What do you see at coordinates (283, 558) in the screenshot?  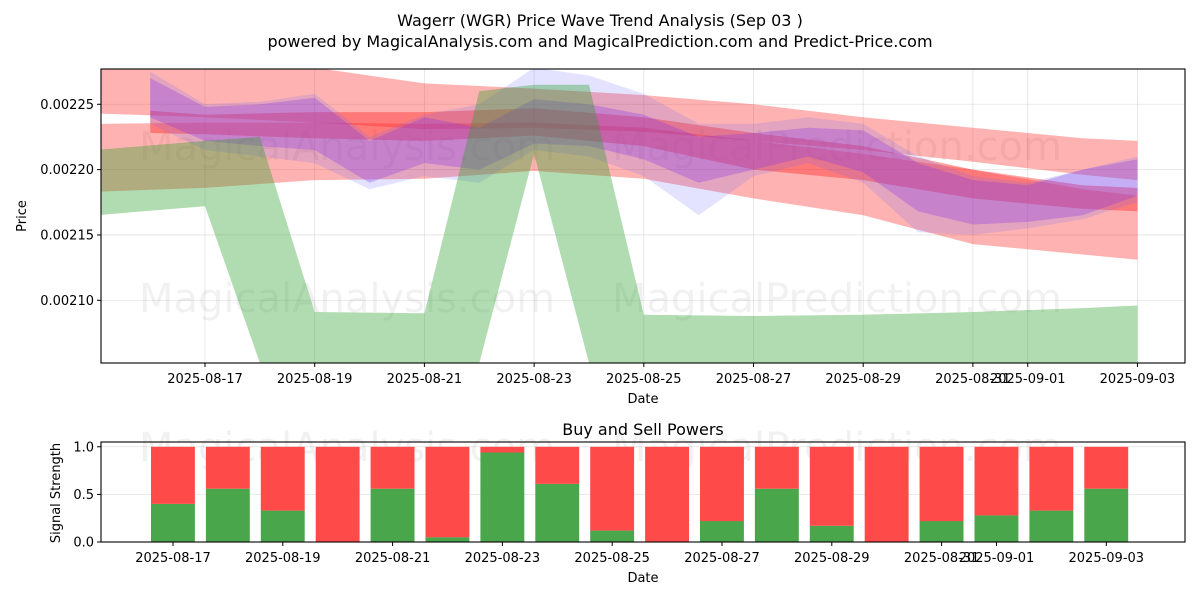 I see `bar-x-tick-label: 2025-08-19` at bounding box center [283, 558].